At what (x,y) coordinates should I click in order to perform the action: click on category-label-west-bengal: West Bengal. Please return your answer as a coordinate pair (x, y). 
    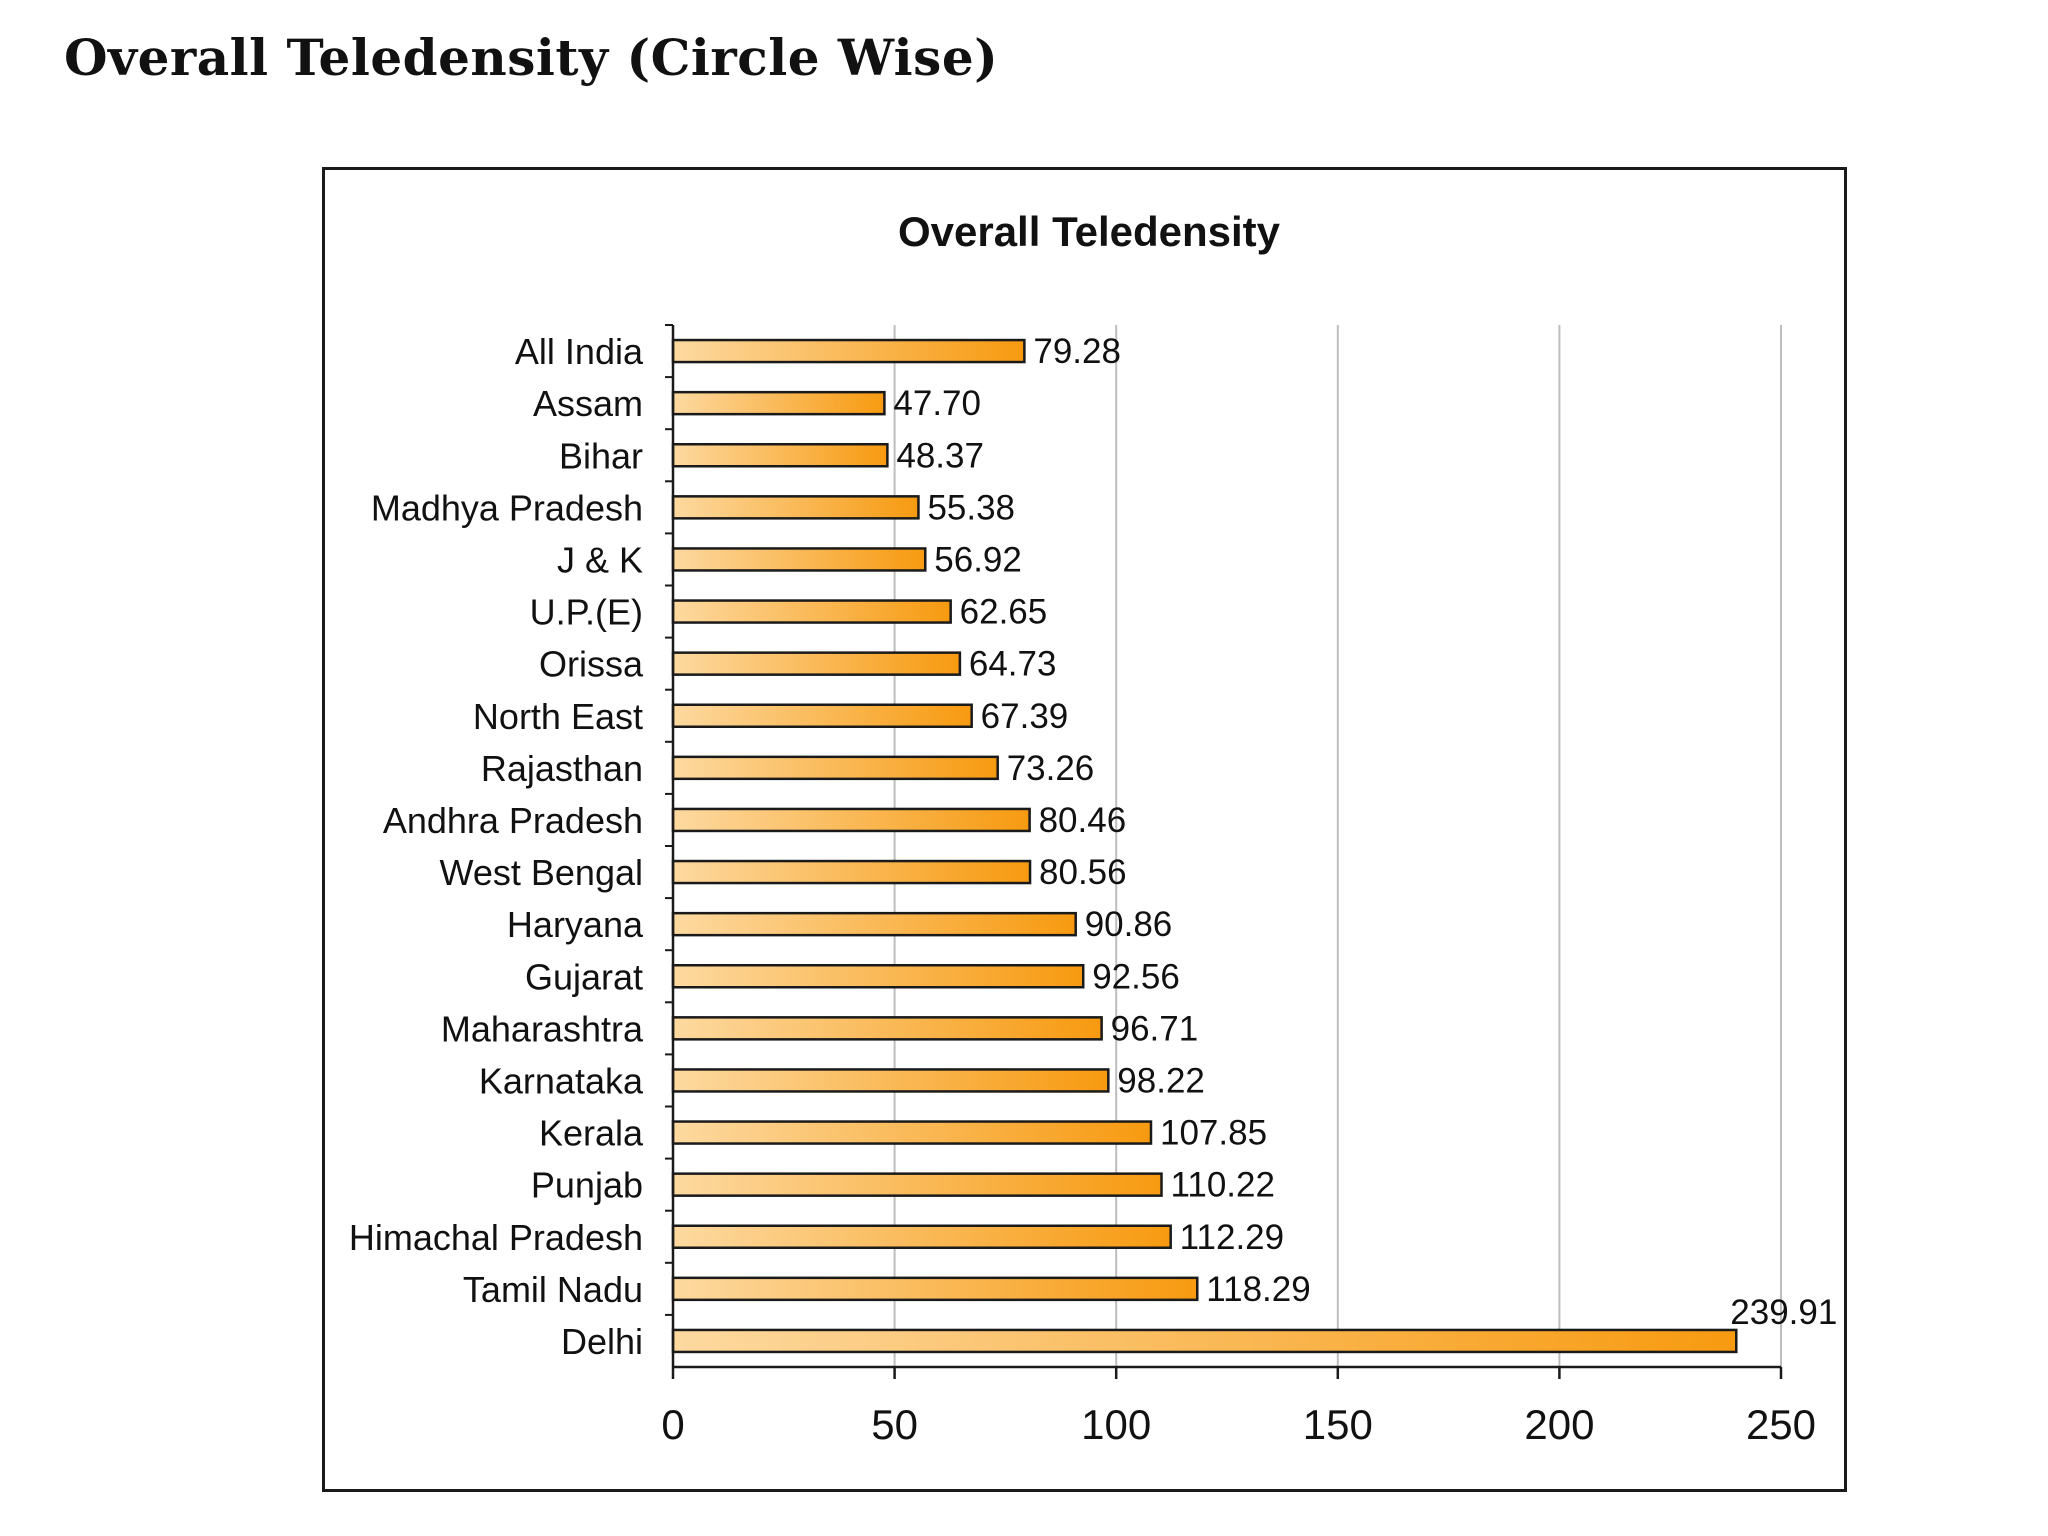
    Looking at the image, I should click on (541, 872).